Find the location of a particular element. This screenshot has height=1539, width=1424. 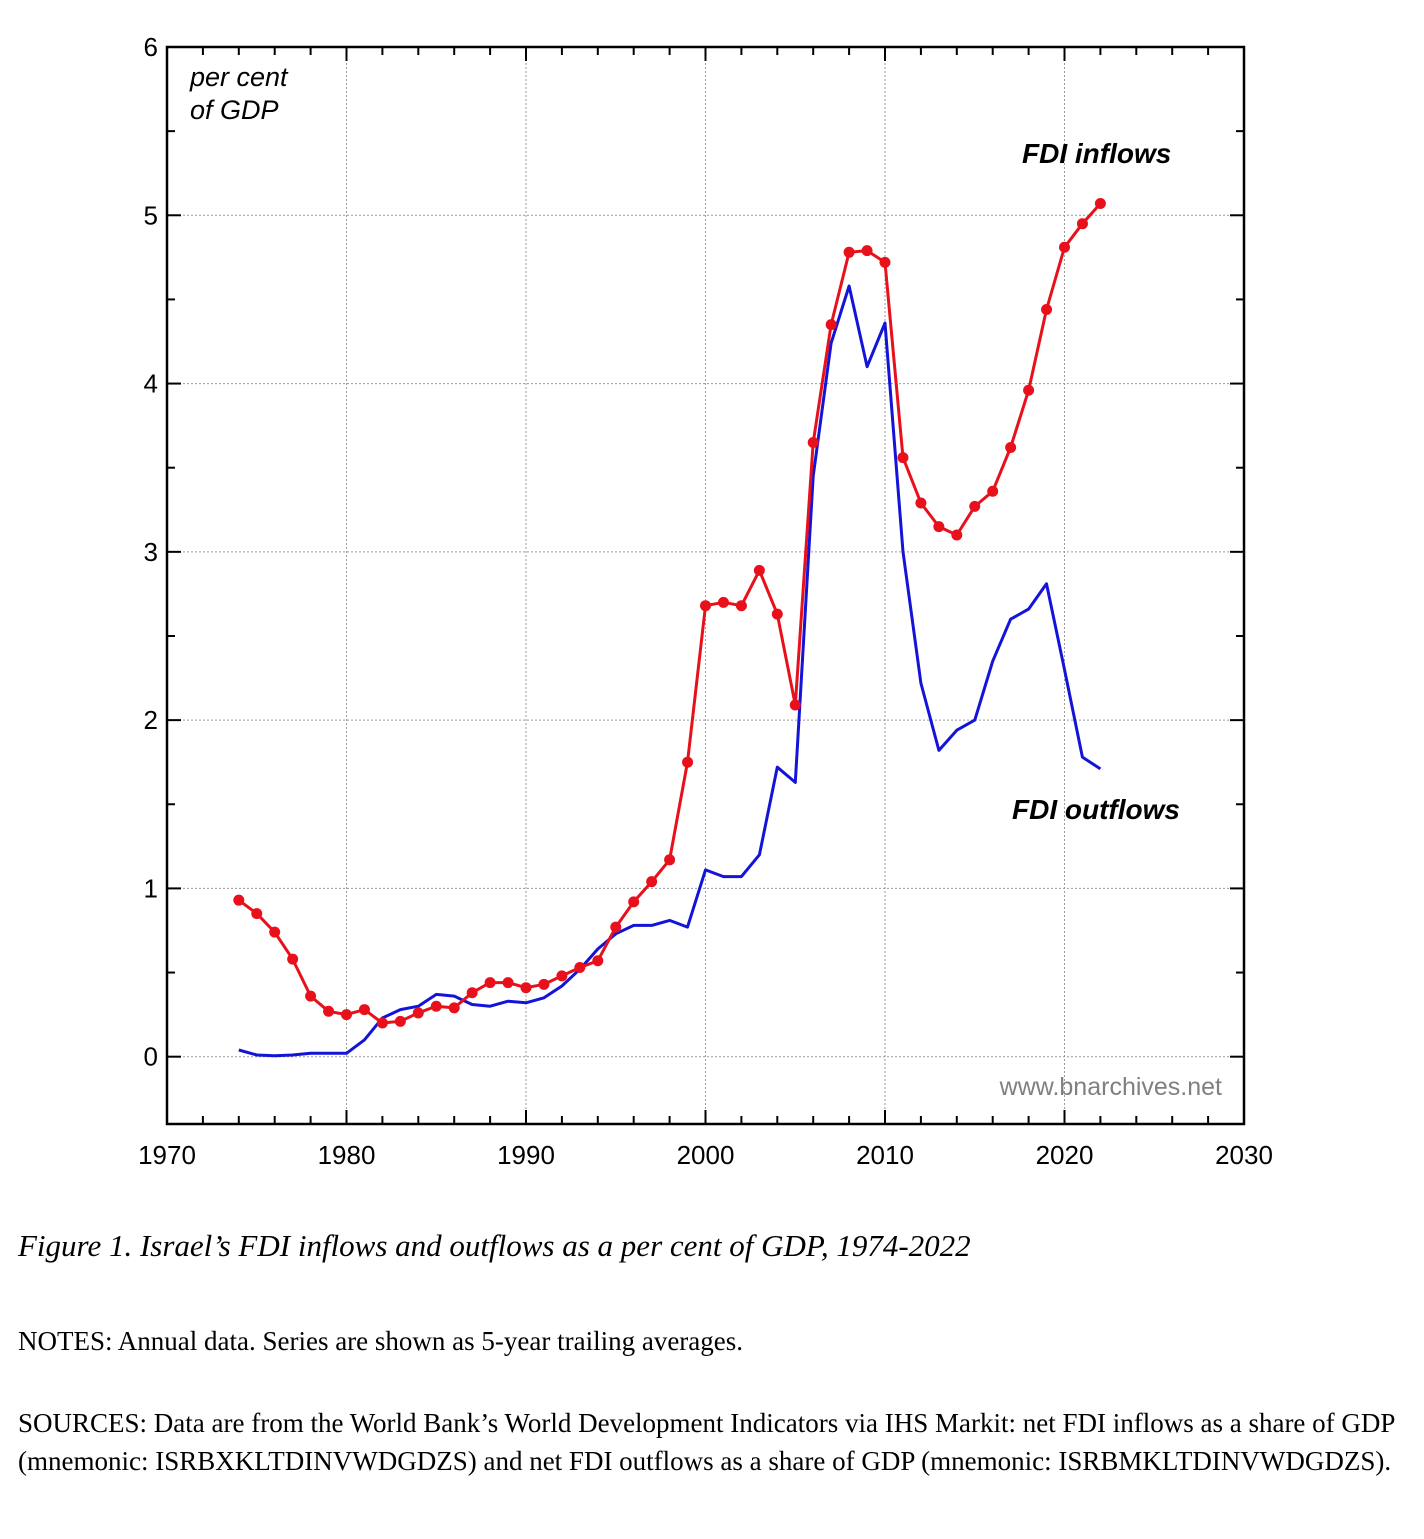

x-tick-label: 1990 is located at coordinates (526, 1155).